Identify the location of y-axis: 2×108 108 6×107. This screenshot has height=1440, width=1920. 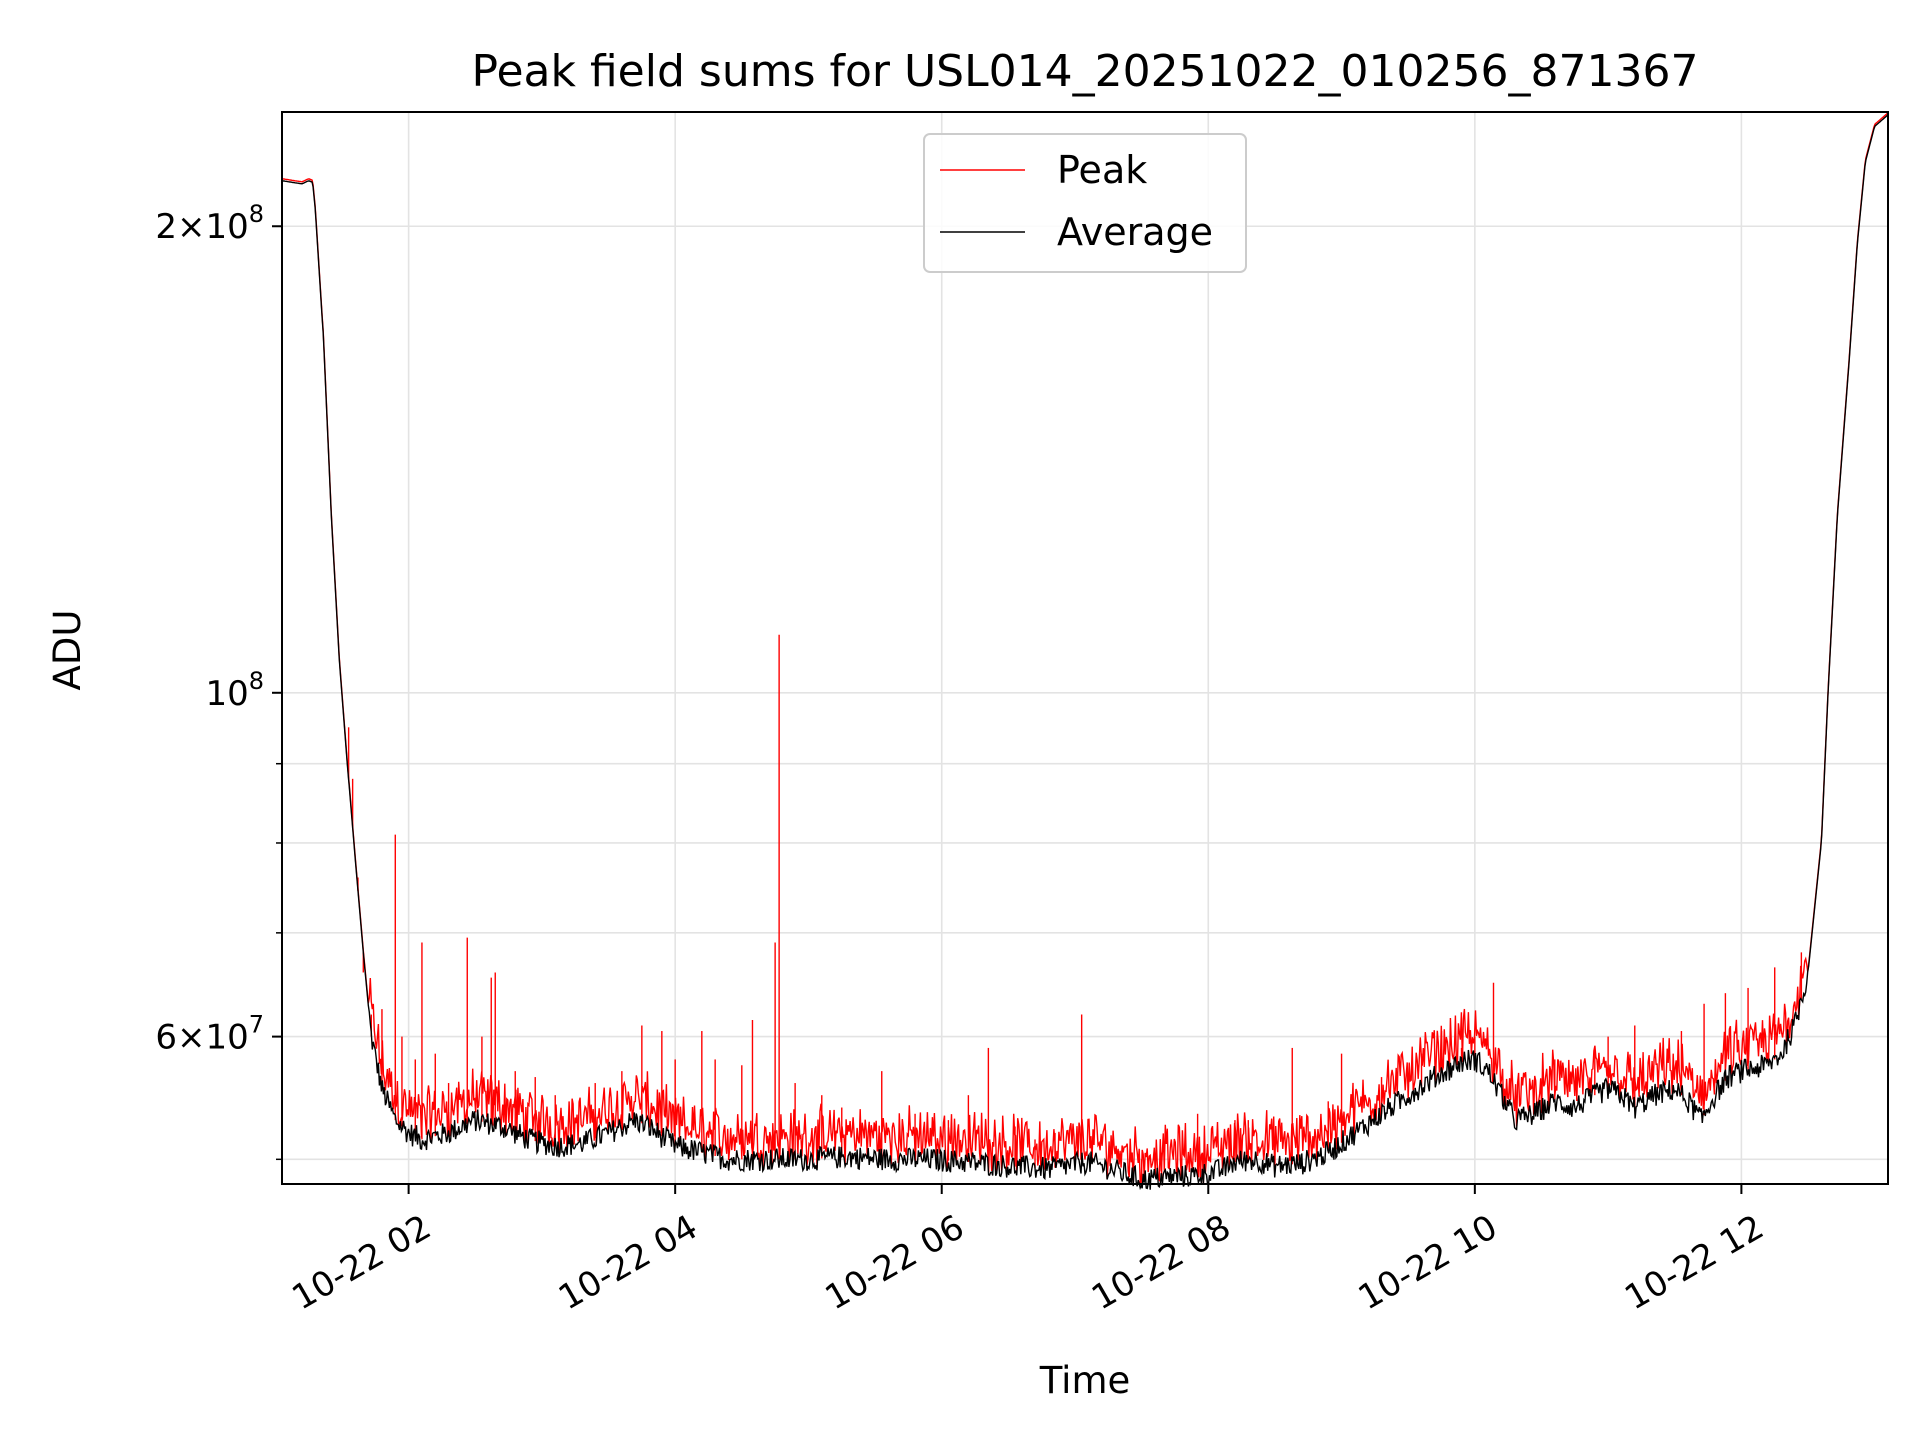
(218, 680).